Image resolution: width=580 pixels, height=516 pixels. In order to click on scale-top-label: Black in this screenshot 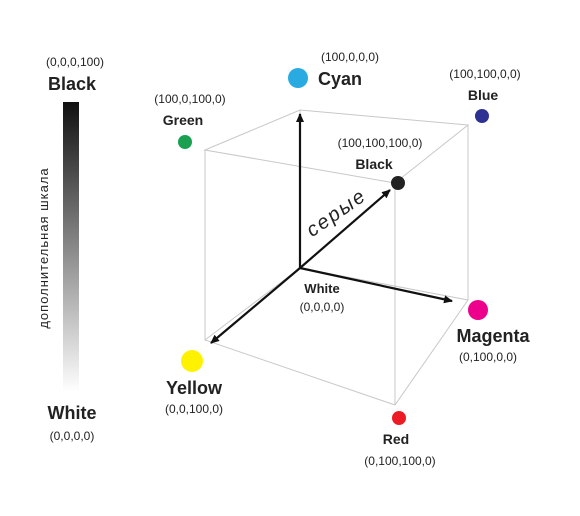, I will do `click(72, 84)`.